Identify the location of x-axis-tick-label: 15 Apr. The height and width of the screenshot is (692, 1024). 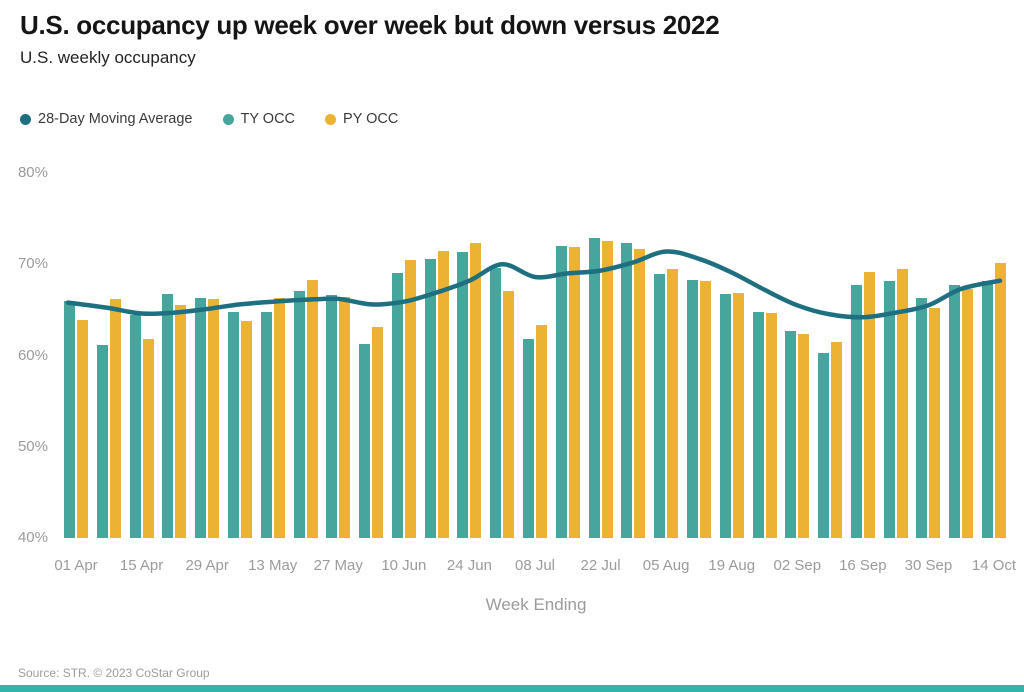
(141, 565).